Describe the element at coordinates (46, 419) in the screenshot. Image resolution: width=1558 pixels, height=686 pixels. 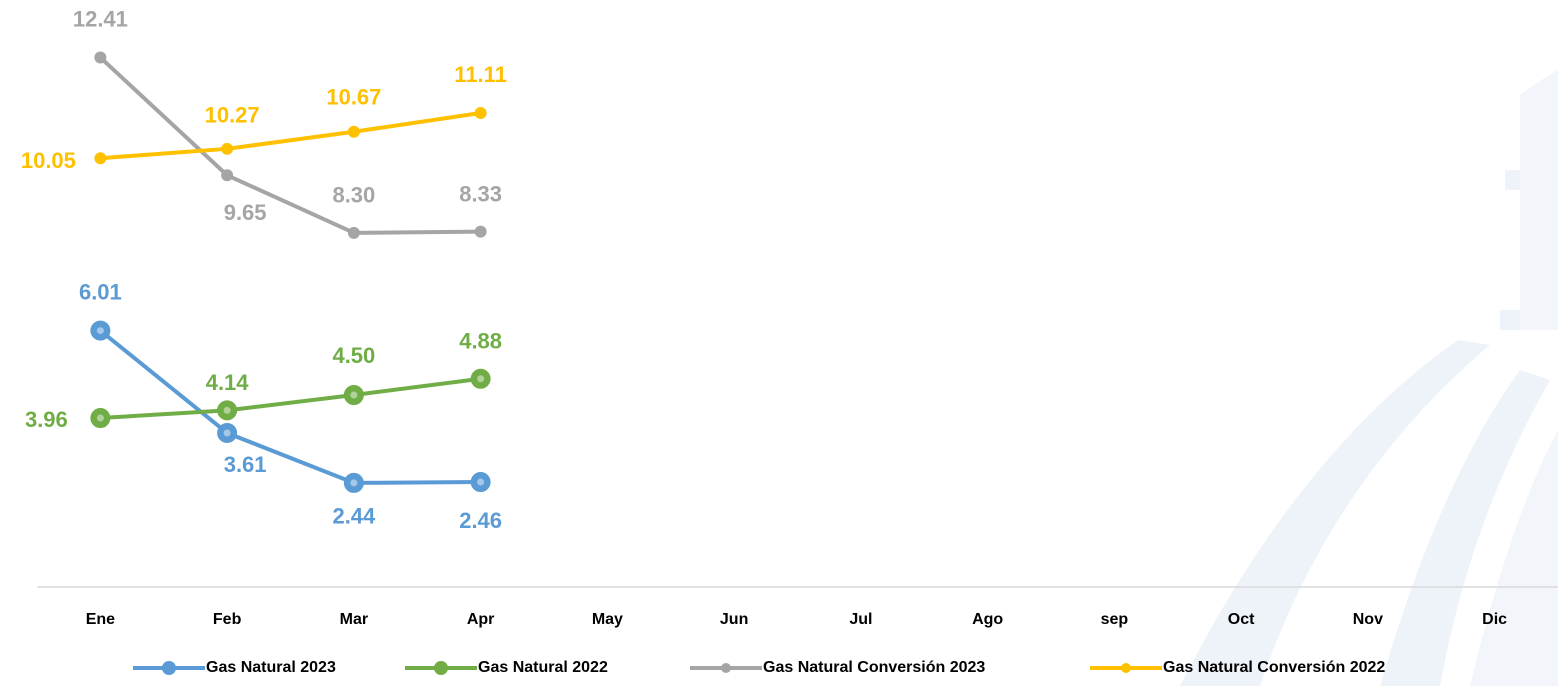
I see `data-label: 3.96` at that location.